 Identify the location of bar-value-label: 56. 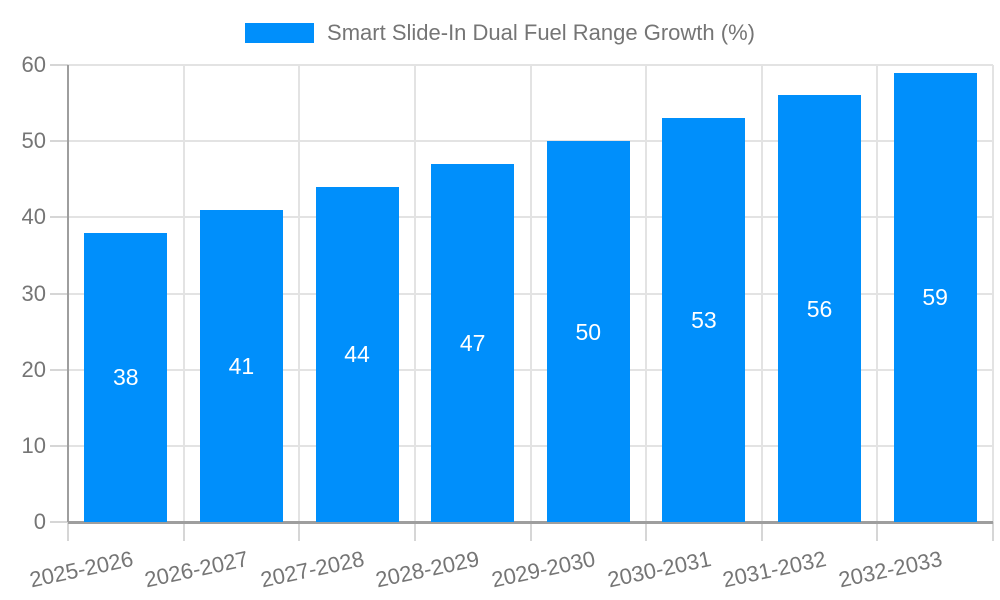
(819, 308).